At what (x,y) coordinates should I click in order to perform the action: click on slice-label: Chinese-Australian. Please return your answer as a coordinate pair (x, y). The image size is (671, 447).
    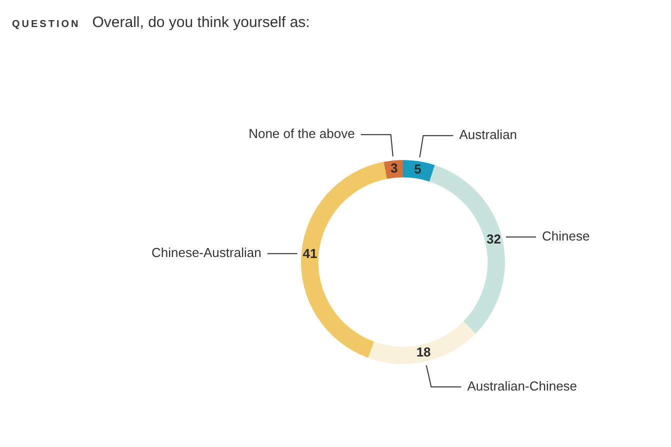
    Looking at the image, I should click on (206, 252).